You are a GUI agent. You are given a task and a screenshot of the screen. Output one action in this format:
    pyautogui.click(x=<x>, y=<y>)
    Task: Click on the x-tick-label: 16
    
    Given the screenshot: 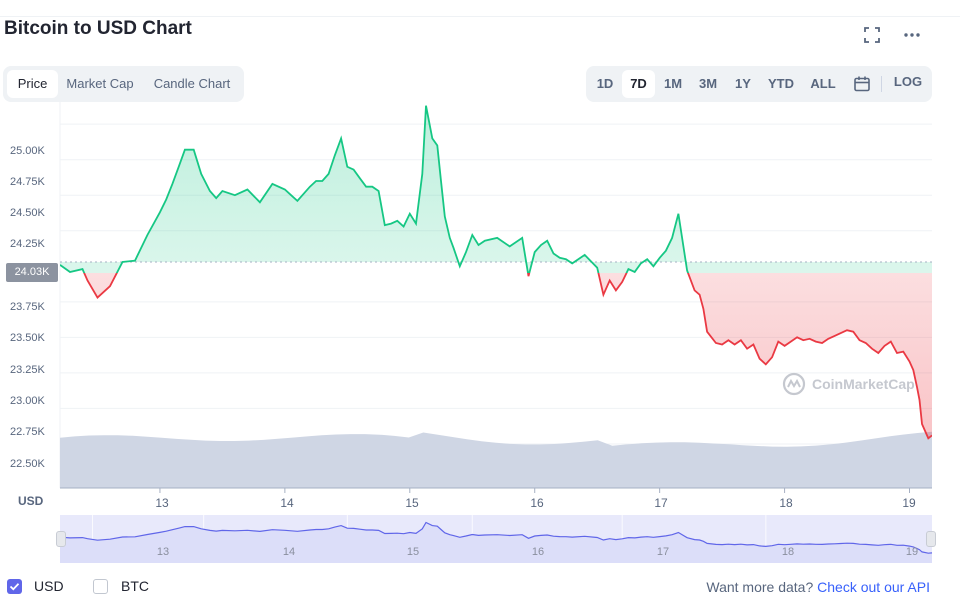 What is the action you would take?
    pyautogui.click(x=537, y=503)
    